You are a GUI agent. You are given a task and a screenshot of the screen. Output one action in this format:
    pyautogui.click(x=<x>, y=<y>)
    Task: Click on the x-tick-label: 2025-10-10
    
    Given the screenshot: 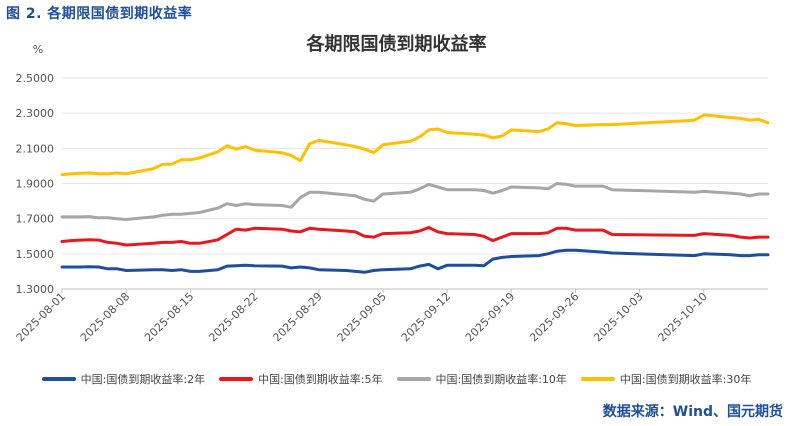 What is the action you would take?
    pyautogui.click(x=683, y=317)
    